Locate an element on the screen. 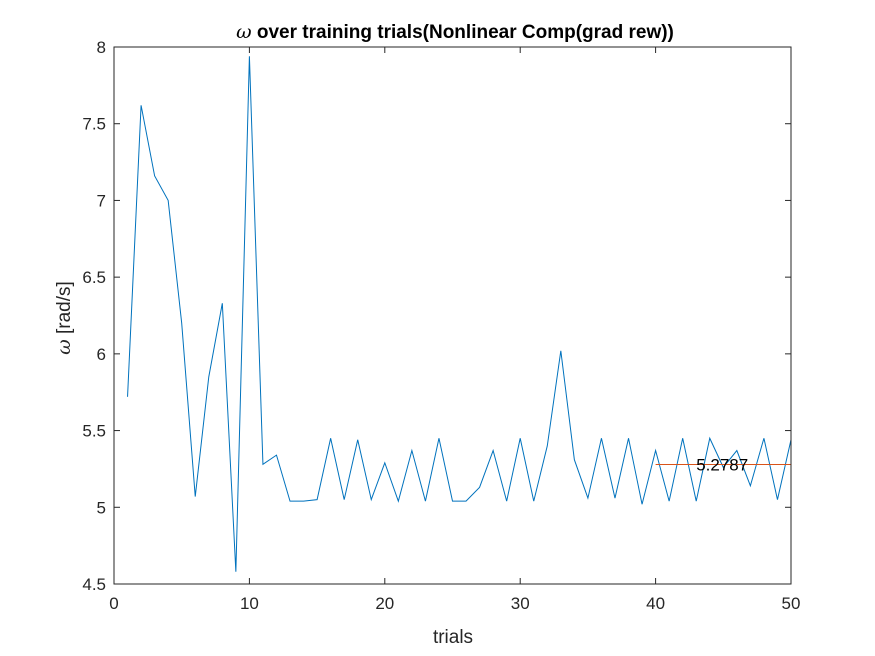 Image resolution: width=875 pixels, height=656 pixels. y-tick-label: 7.5 is located at coordinates (94, 124).